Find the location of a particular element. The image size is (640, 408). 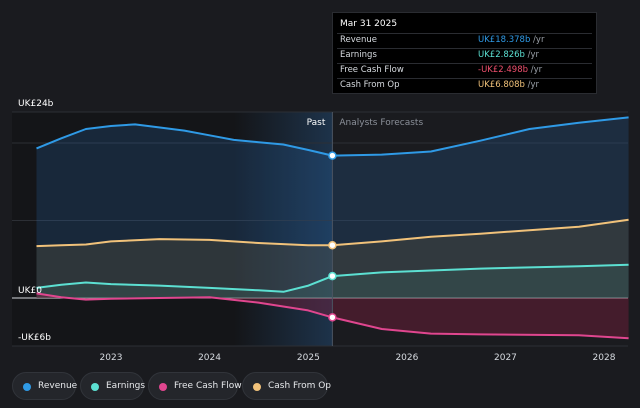

legend-cfo-button: Cash From Op is located at coordinates (287, 386).